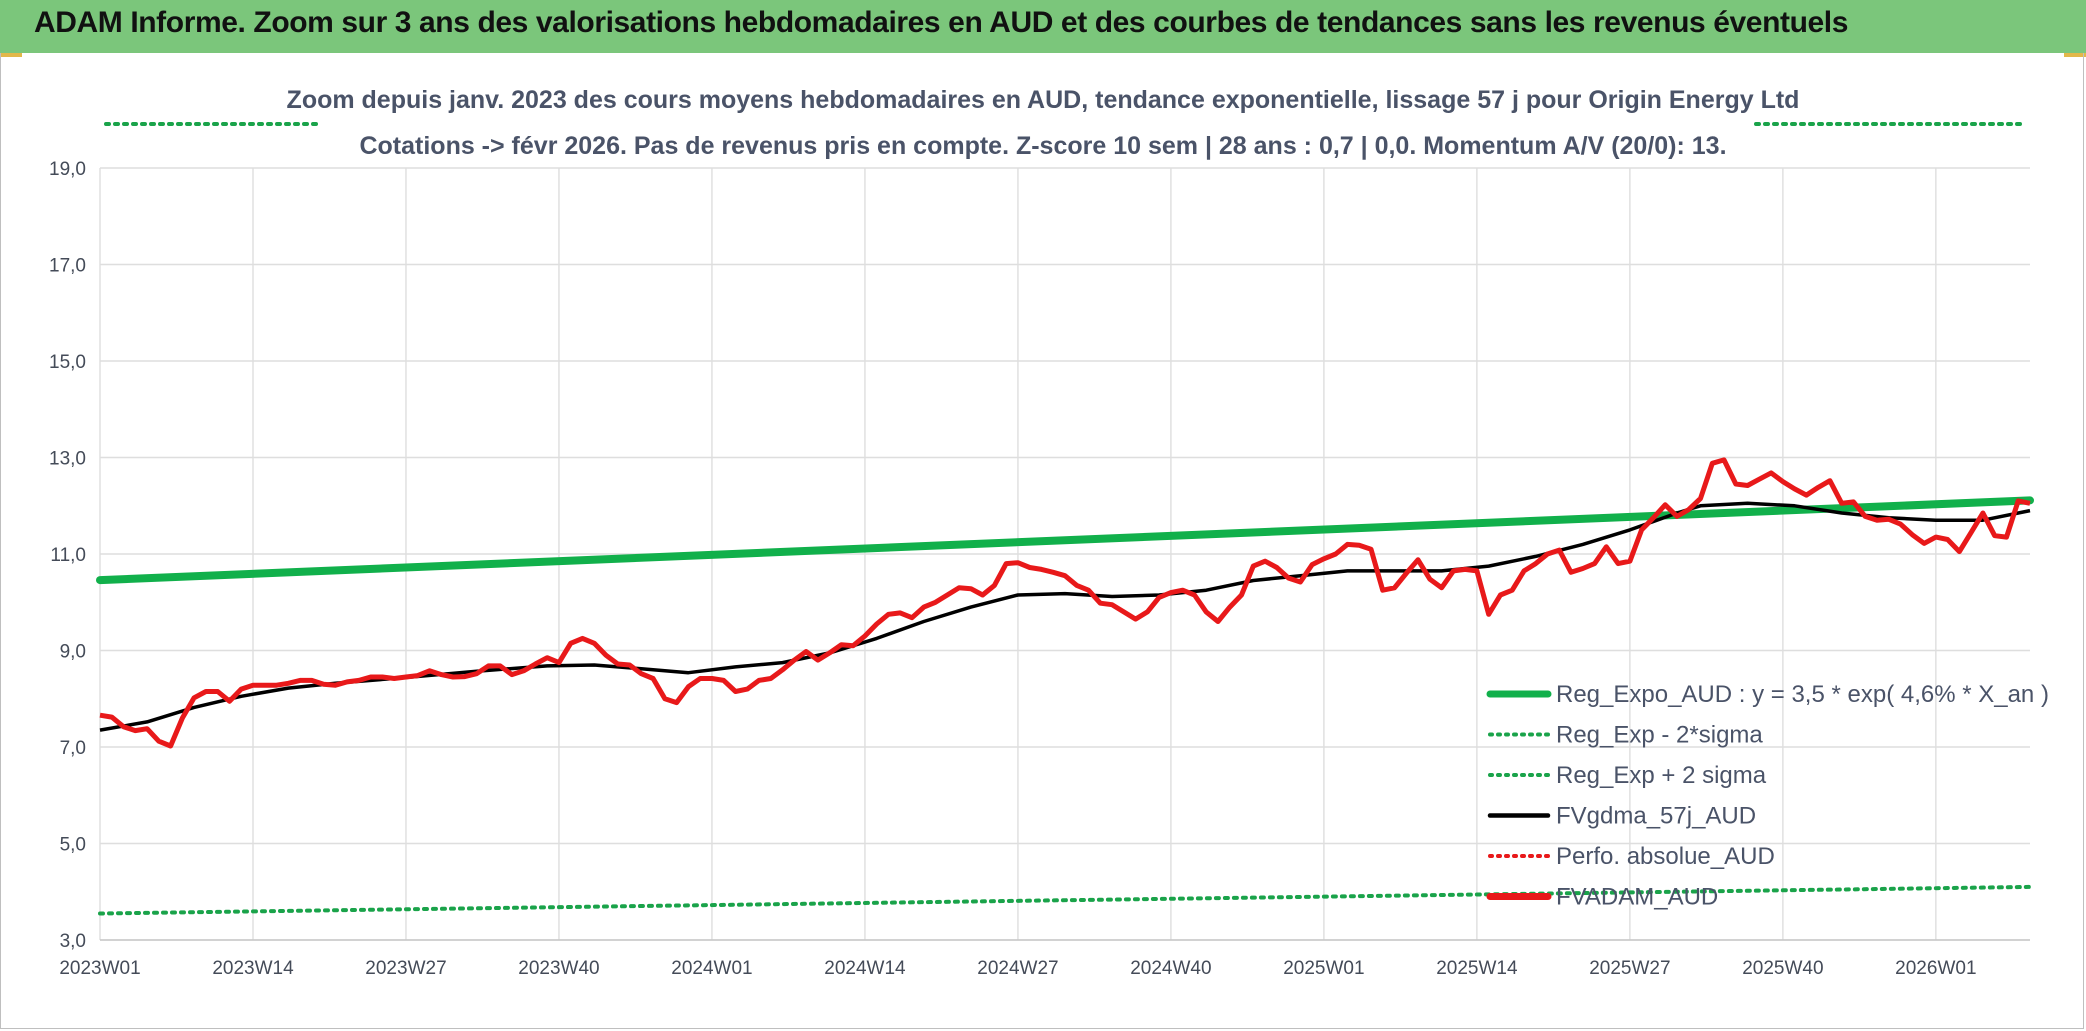 The height and width of the screenshot is (1031, 2086). What do you see at coordinates (67, 169) in the screenshot?
I see `y-tick-label: 19,0` at bounding box center [67, 169].